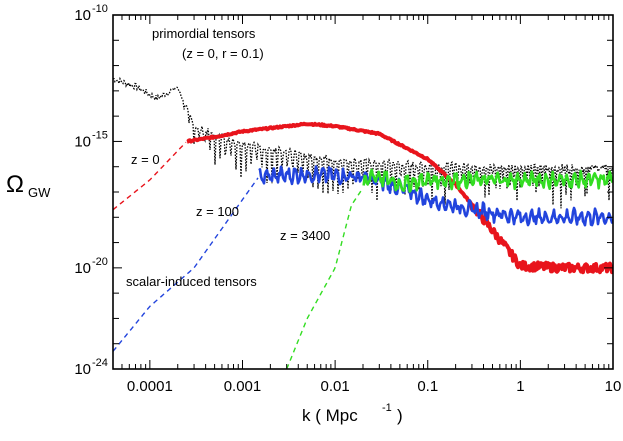  Describe the element at coordinates (330, 415) in the screenshot. I see `x-axis-label: k ( Mpc` at that location.